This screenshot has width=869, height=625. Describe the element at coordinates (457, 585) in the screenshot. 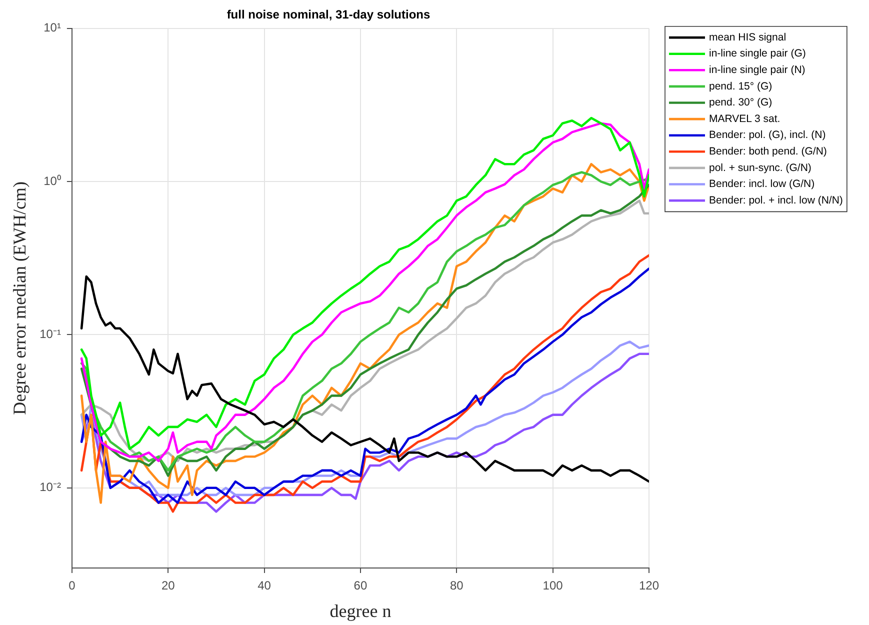

I see `x-tick-label: 80` at that location.